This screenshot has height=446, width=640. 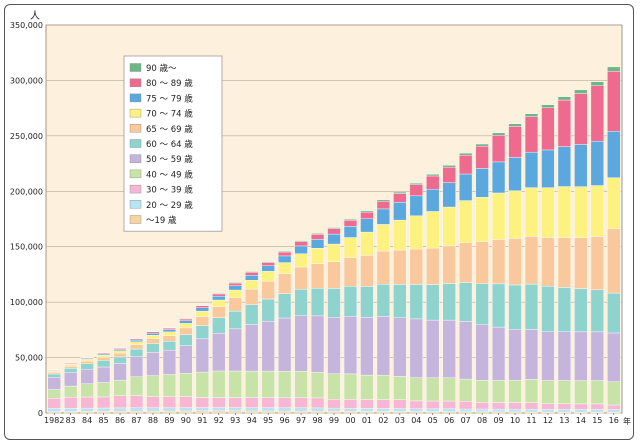 I want to click on x-tick-label: 05, so click(x=433, y=420).